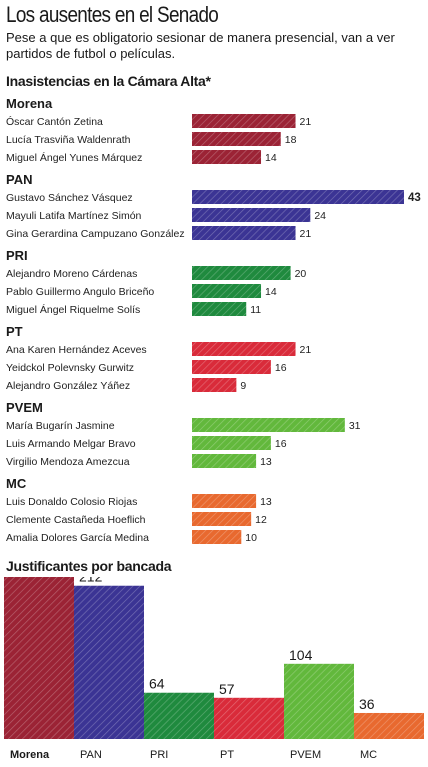 The height and width of the screenshot is (767, 428). What do you see at coordinates (224, 501) in the screenshot?
I see `absence-bar-luis-donaldo-colosio-riojas` at bounding box center [224, 501].